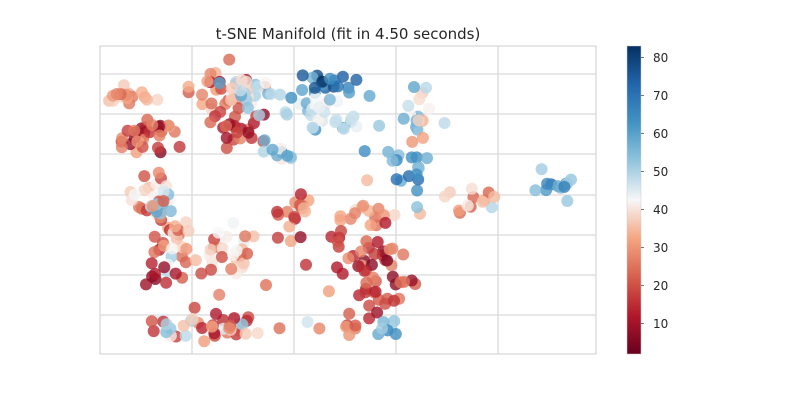 Image resolution: width=800 pixels, height=400 pixels. What do you see at coordinates (660, 134) in the screenshot?
I see `colorbar-tick-label-60: 60` at bounding box center [660, 134].